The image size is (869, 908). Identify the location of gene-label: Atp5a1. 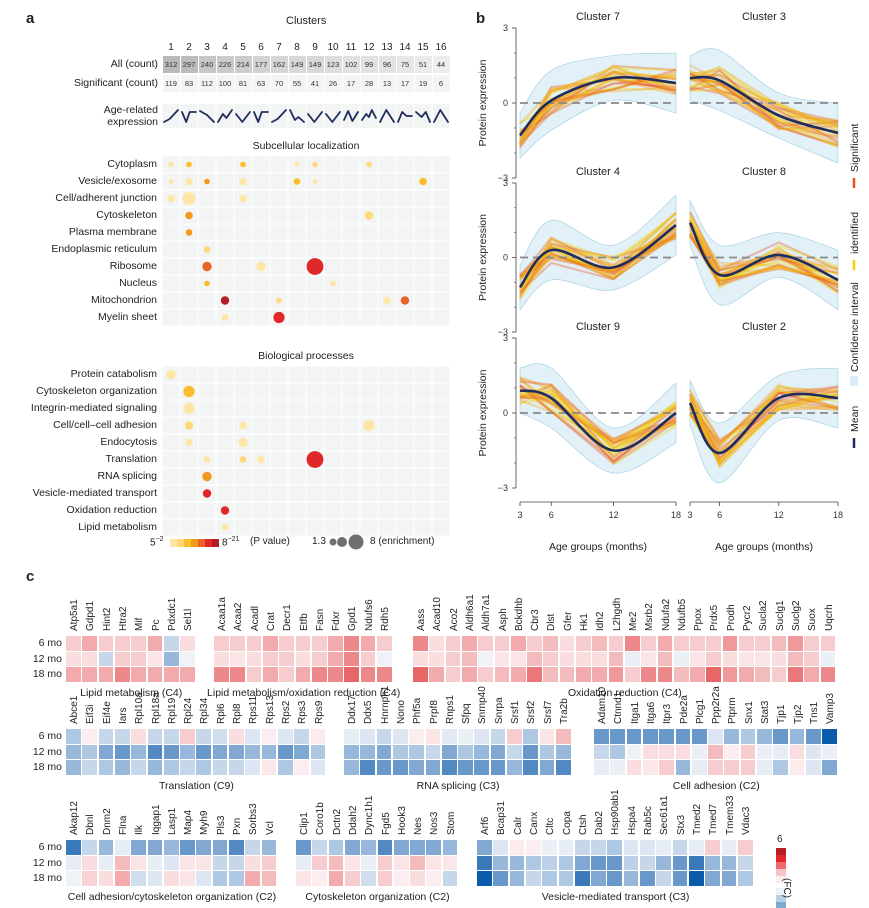
(74, 615).